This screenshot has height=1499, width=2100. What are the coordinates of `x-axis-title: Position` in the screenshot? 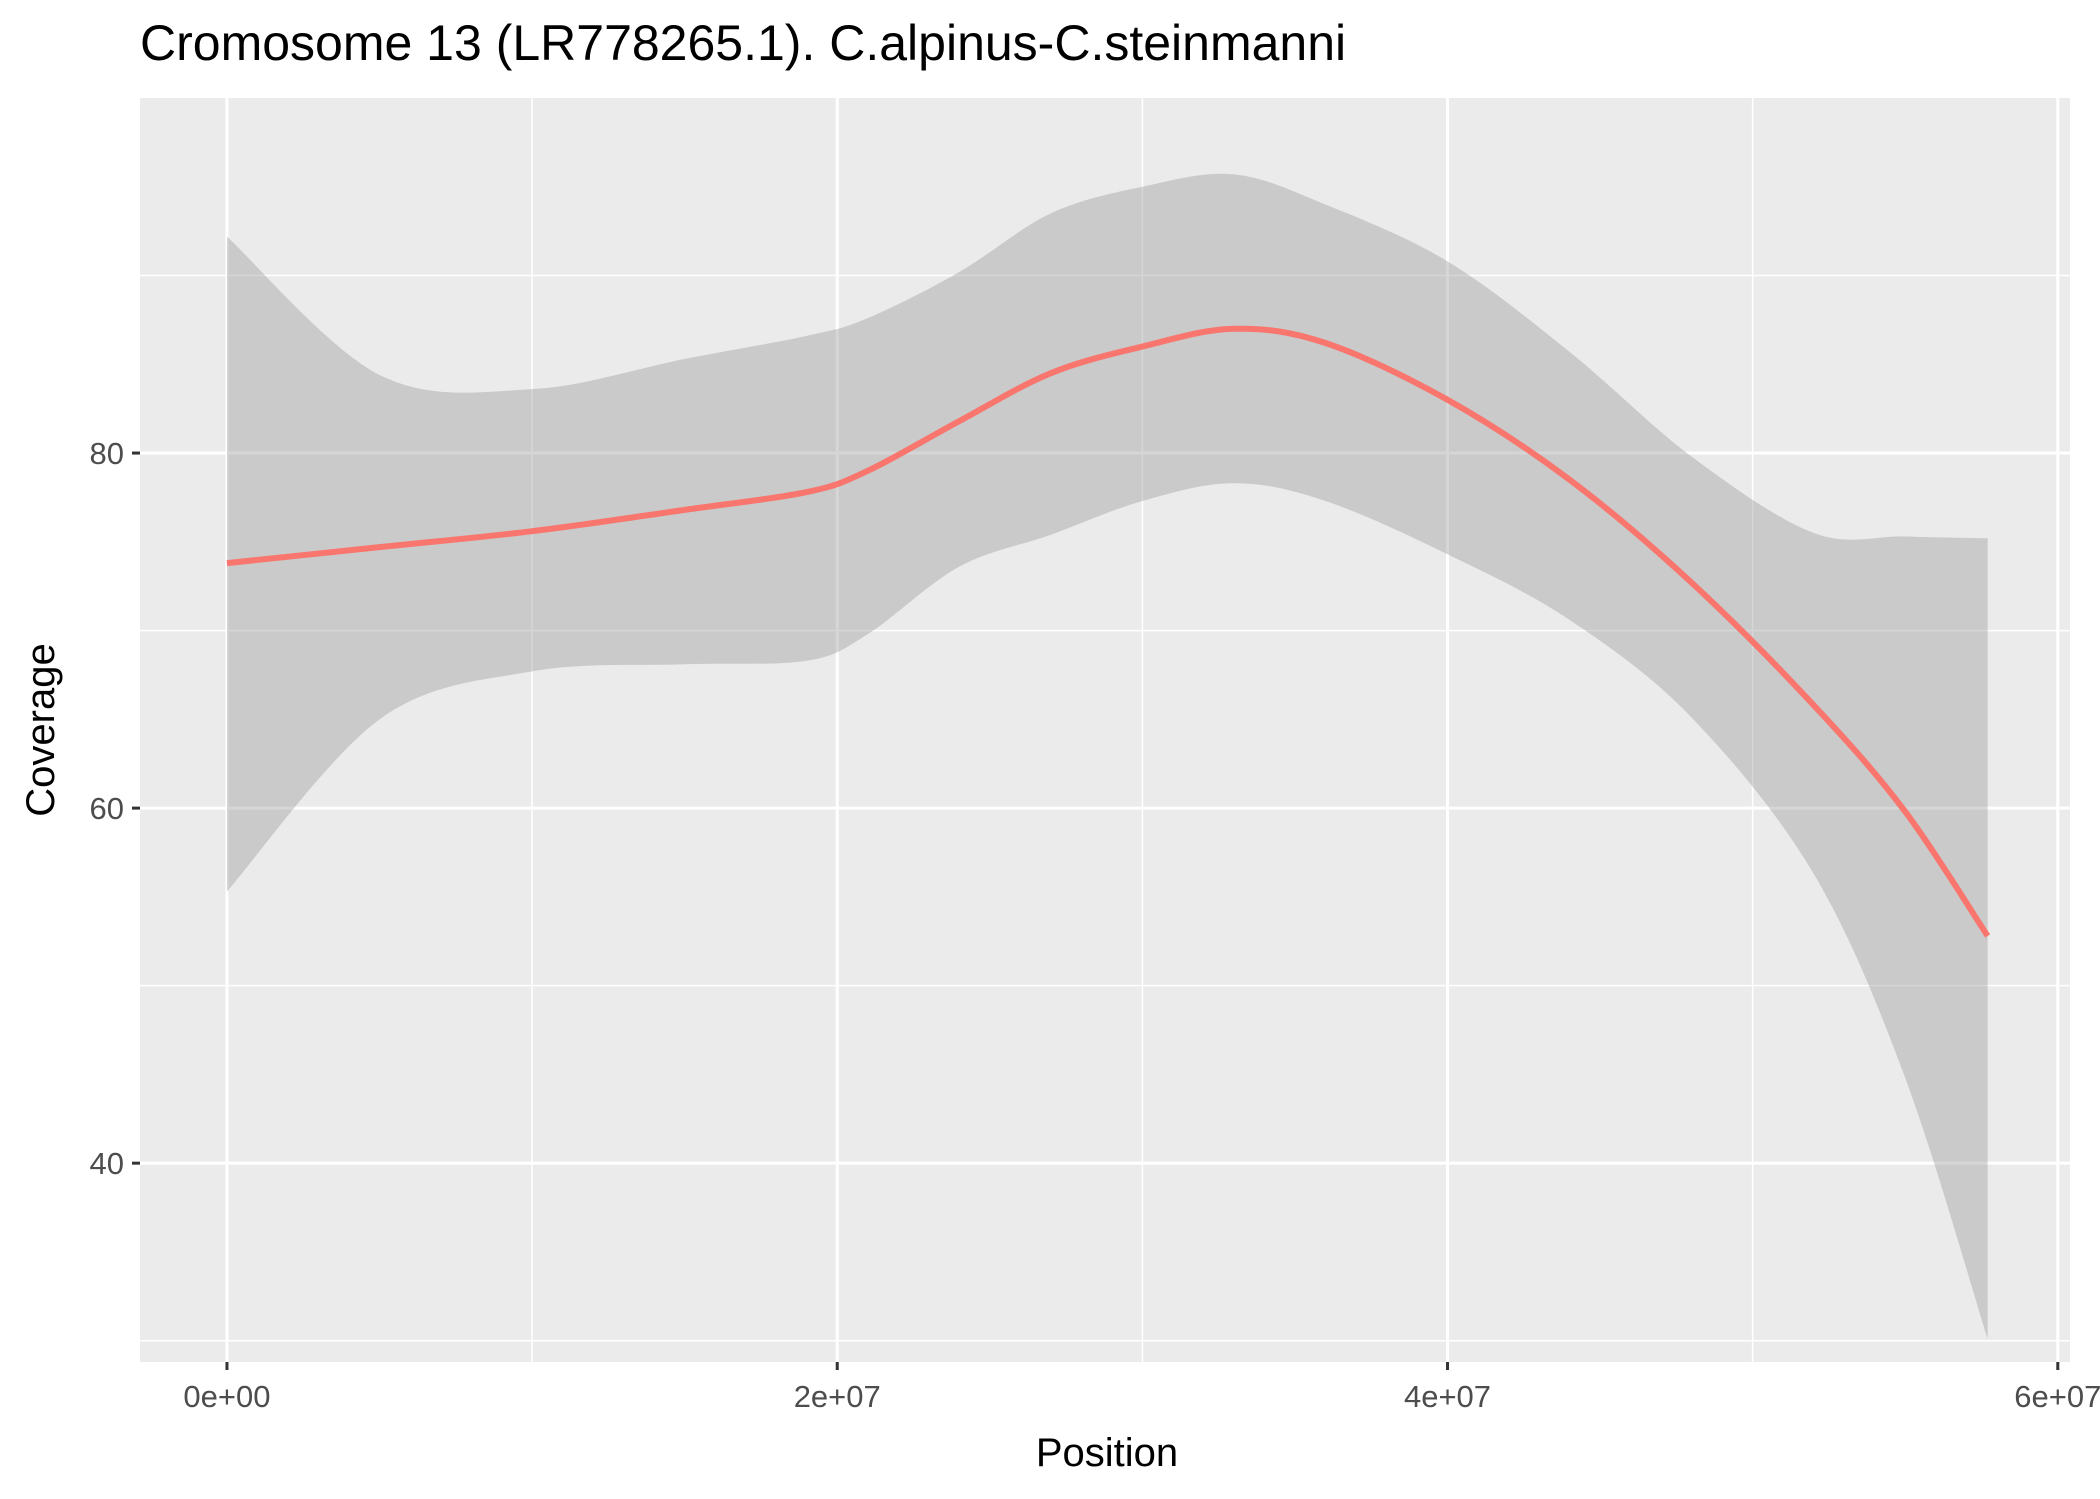 It's located at (1107, 1453).